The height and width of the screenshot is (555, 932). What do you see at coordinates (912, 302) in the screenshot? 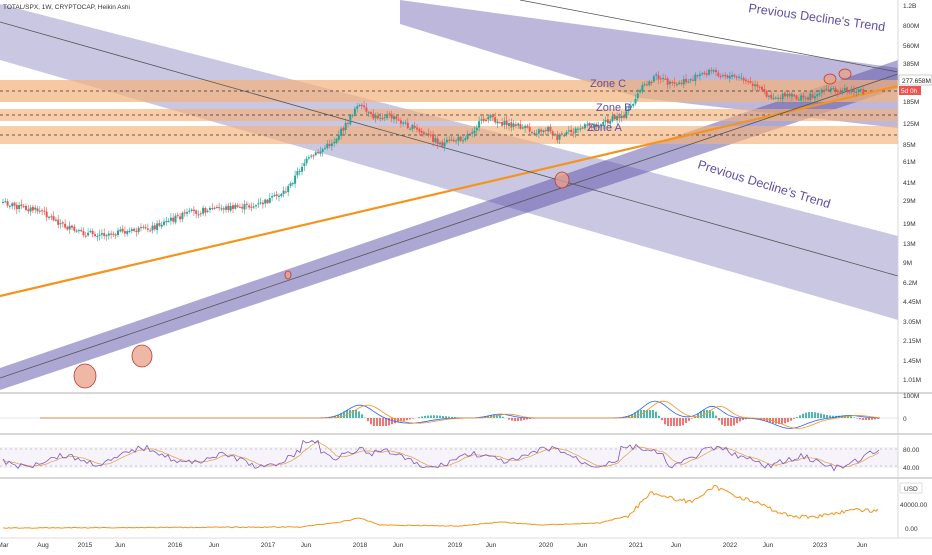
I see `price-tick: 4.45M` at bounding box center [912, 302].